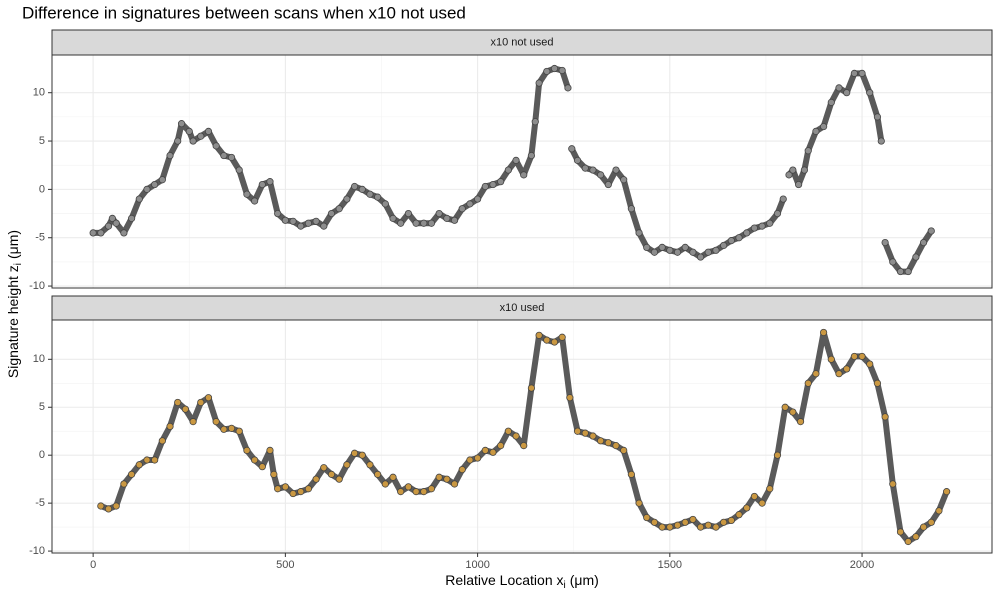 This screenshot has height=600, width=1000. I want to click on strip-label: x10 used, so click(522, 308).